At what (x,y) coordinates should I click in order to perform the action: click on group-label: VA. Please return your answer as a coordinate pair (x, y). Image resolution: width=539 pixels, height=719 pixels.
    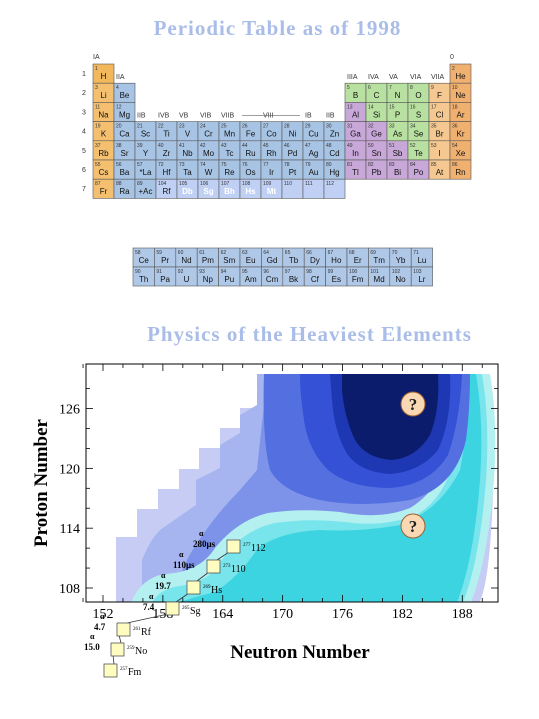
    Looking at the image, I should click on (393, 77).